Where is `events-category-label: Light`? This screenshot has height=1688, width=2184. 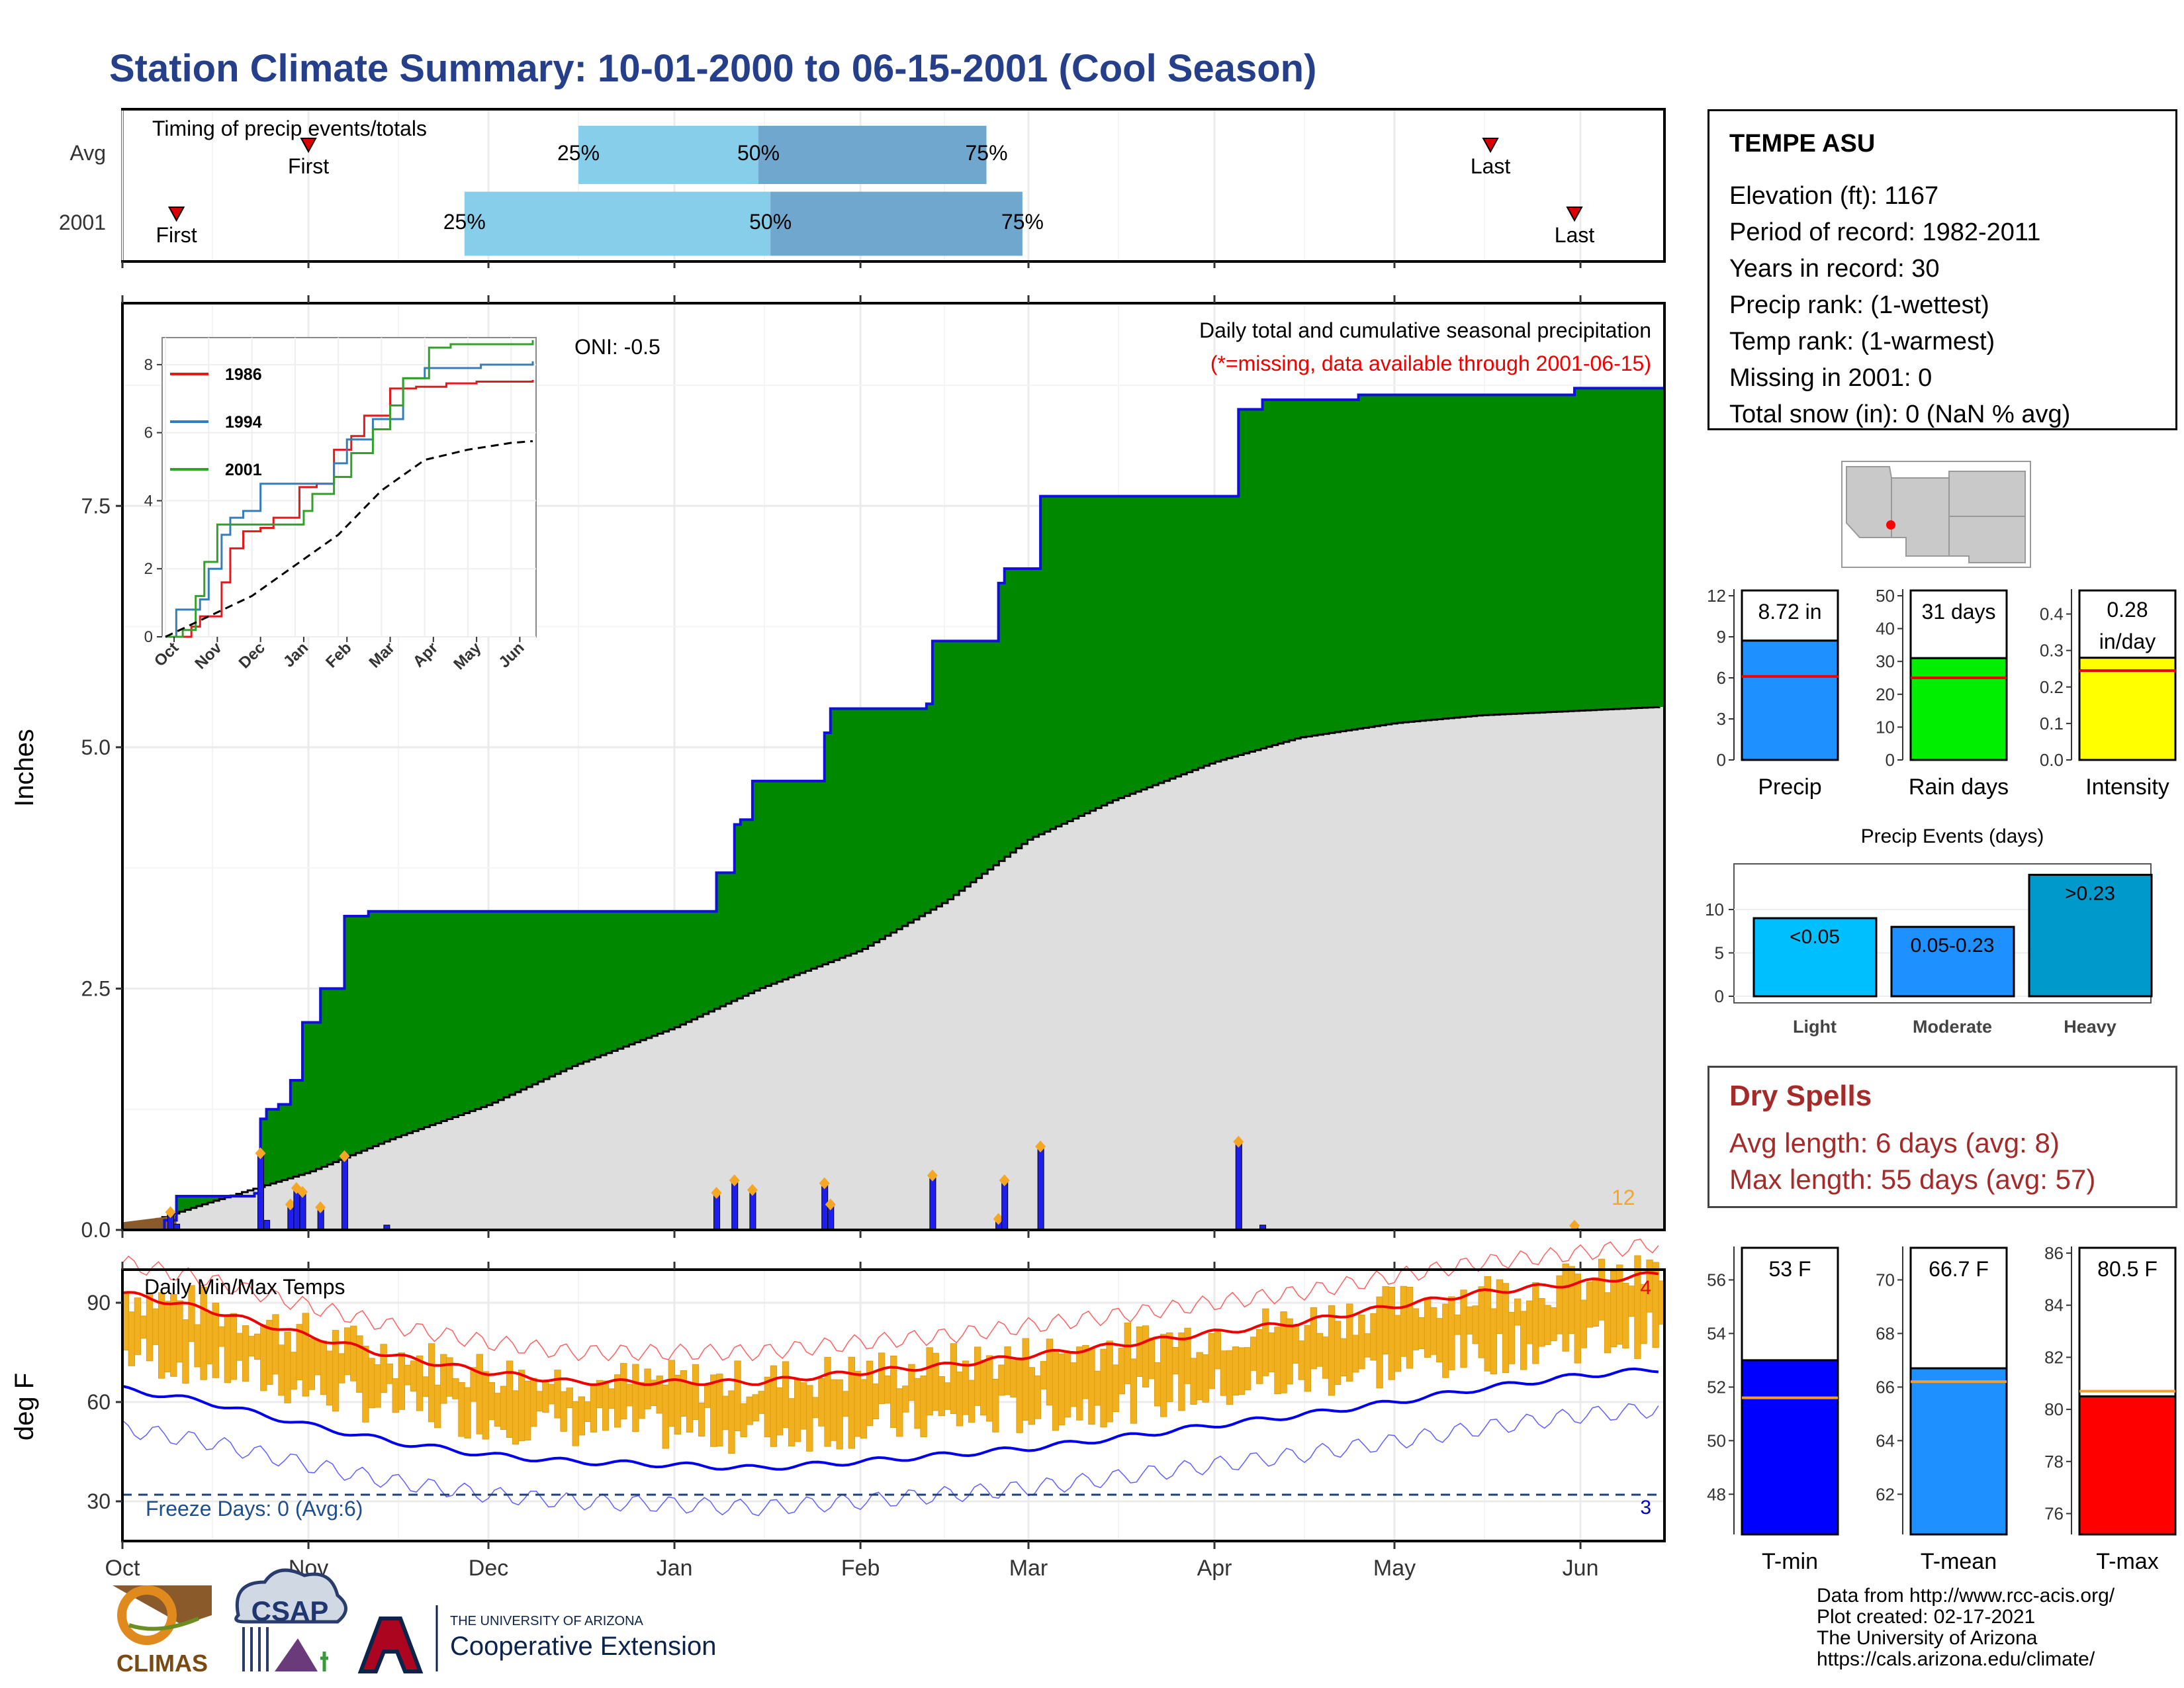 events-category-label: Light is located at coordinates (1815, 1027).